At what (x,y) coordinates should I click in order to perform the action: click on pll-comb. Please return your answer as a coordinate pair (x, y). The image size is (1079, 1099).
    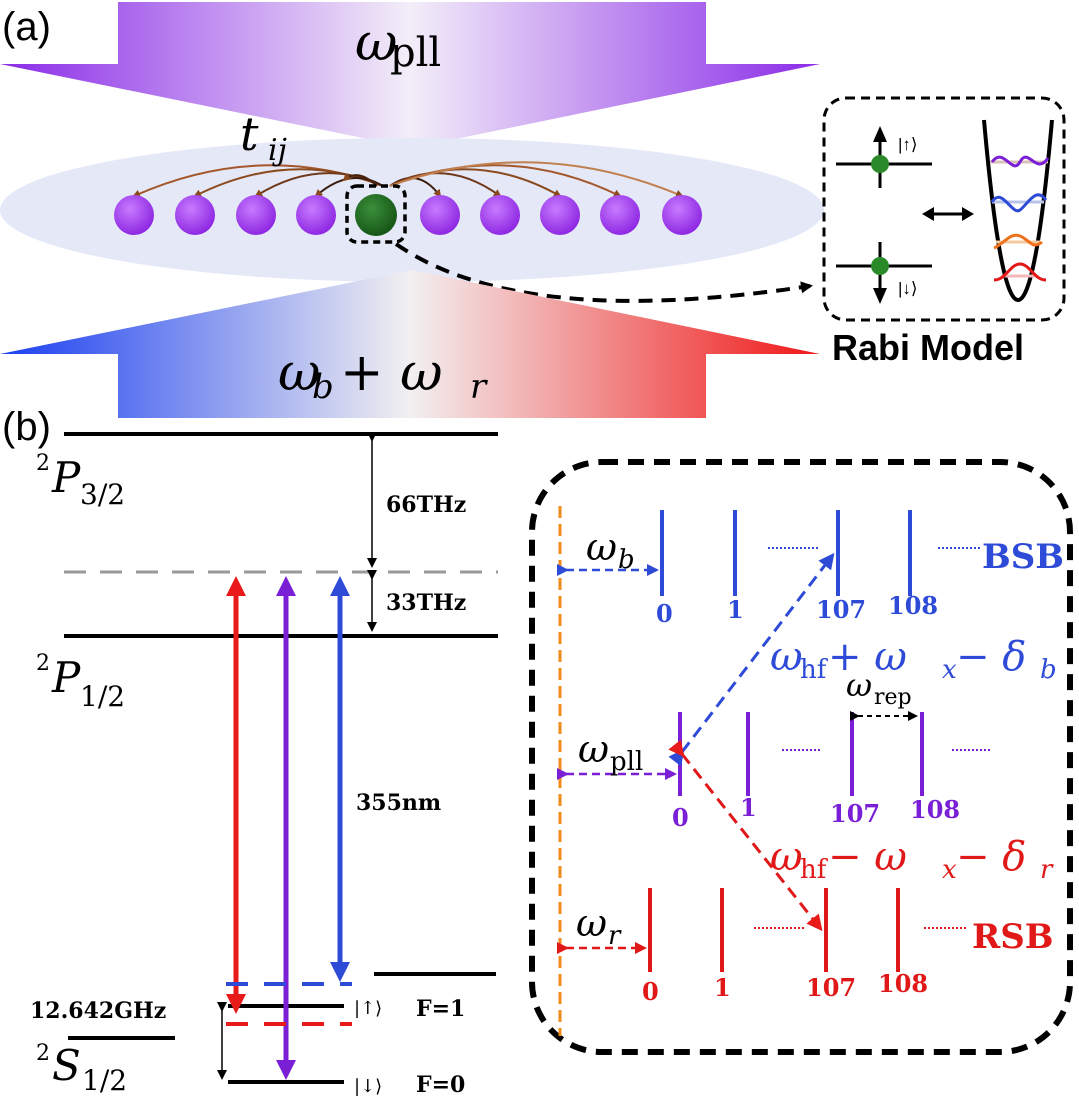
    Looking at the image, I should click on (835, 754).